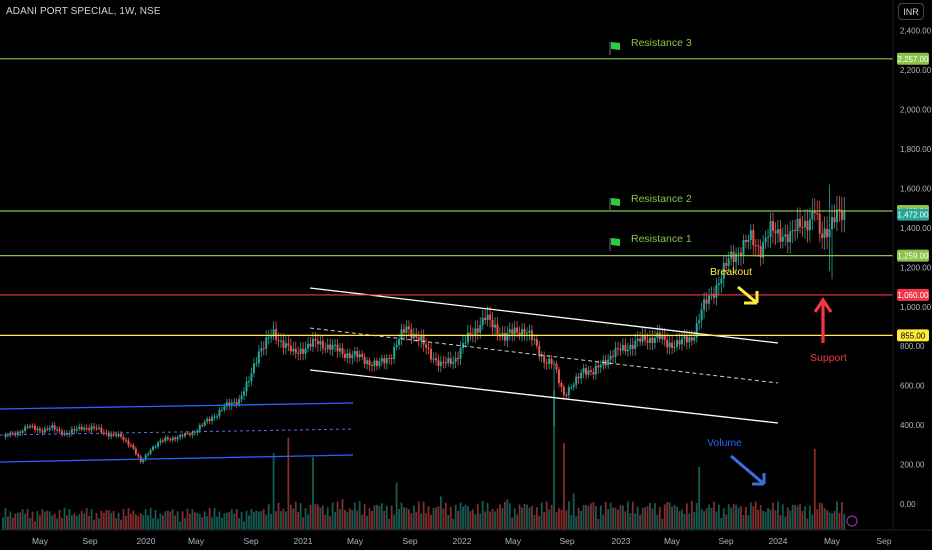  Describe the element at coordinates (177, 406) in the screenshot. I see `blue-channel-top` at that location.